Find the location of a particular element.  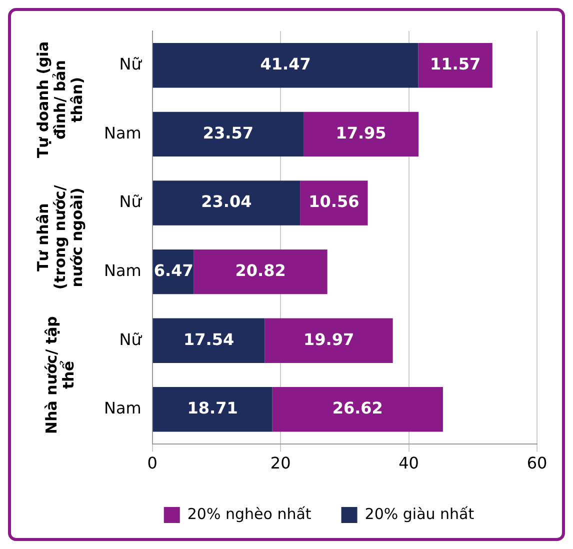

legend-label: 20% nghèo nhất is located at coordinates (249, 513).